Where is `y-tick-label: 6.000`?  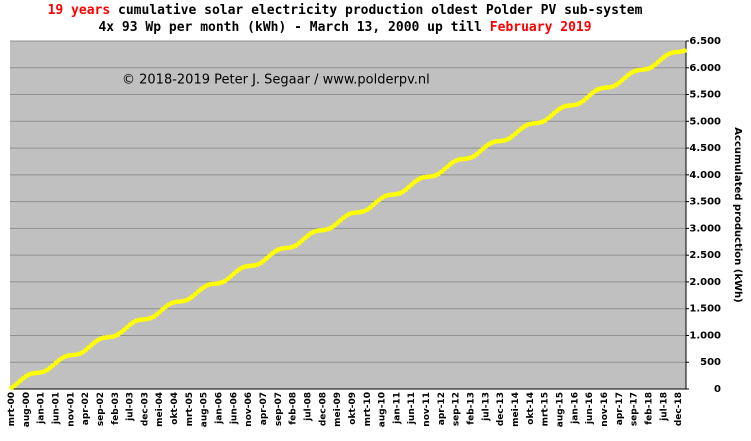 y-tick-label: 6.000 is located at coordinates (705, 68).